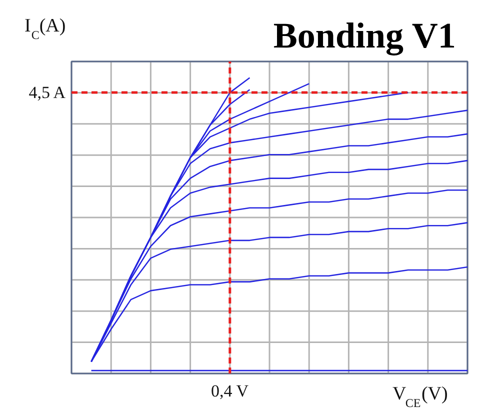 This screenshot has height=414, width=480. I want to click on chart-title: Bonding V1, so click(364, 36).